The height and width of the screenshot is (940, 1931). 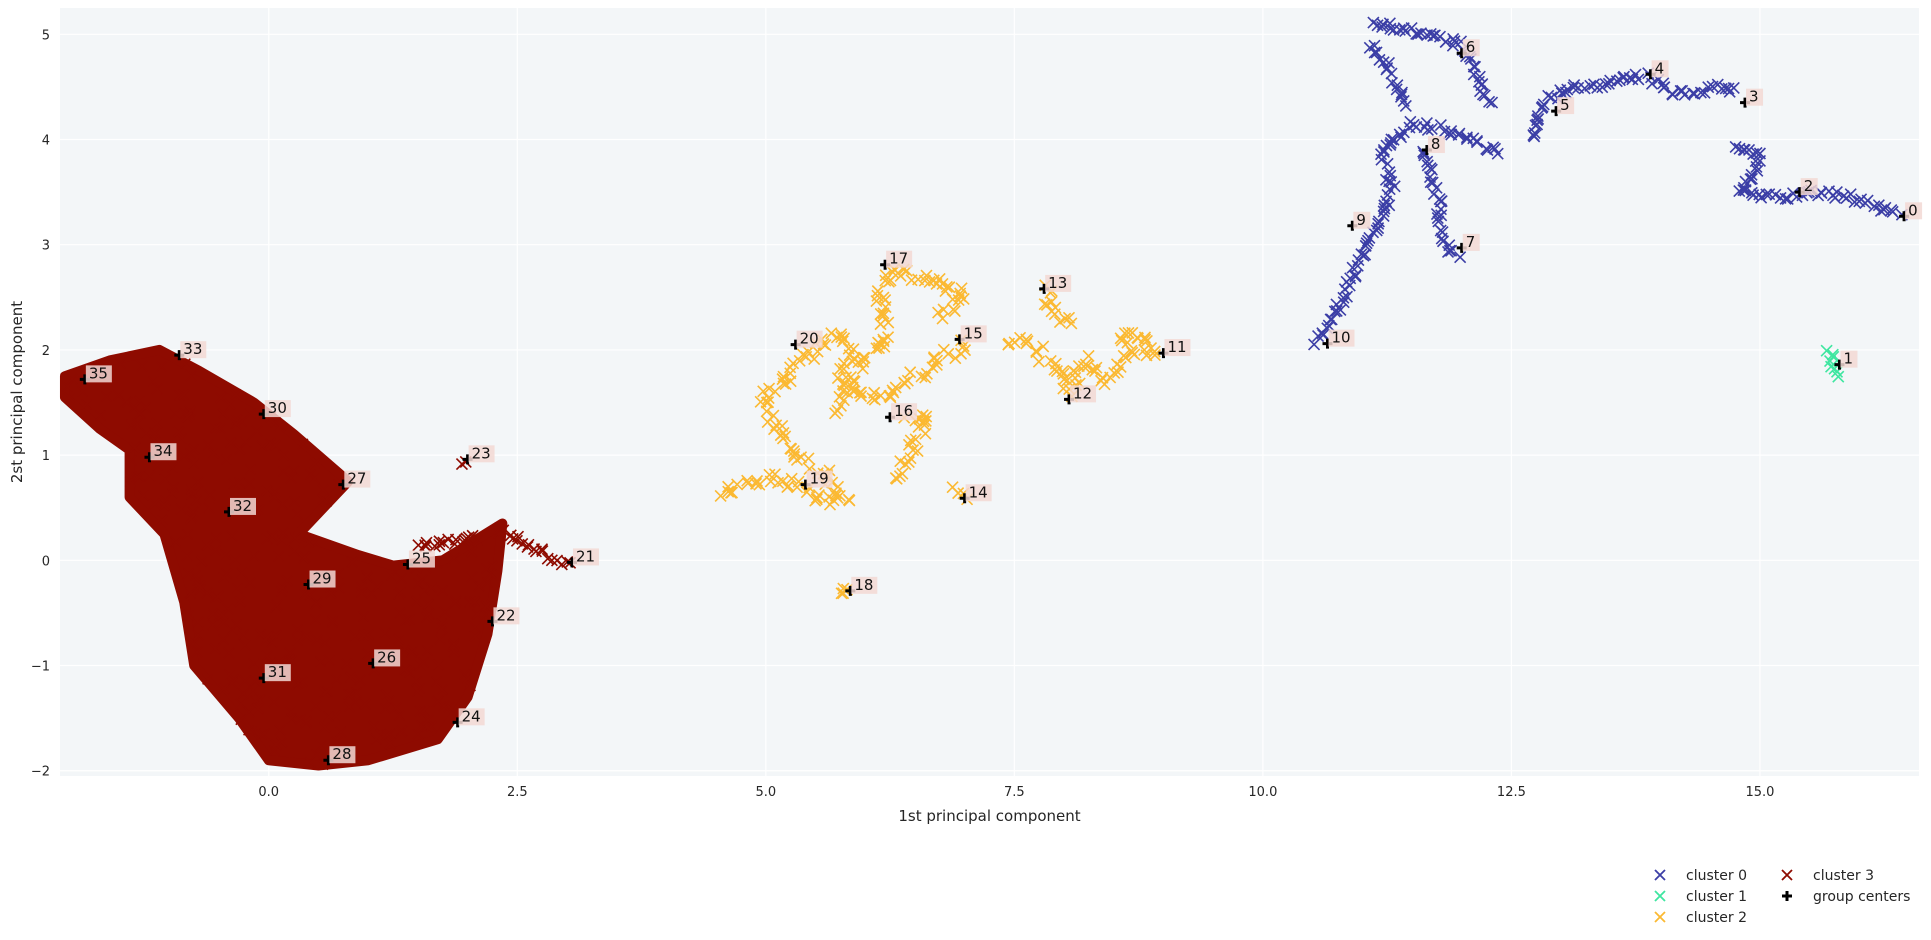 I want to click on group-center: 24, so click(x=468, y=717).